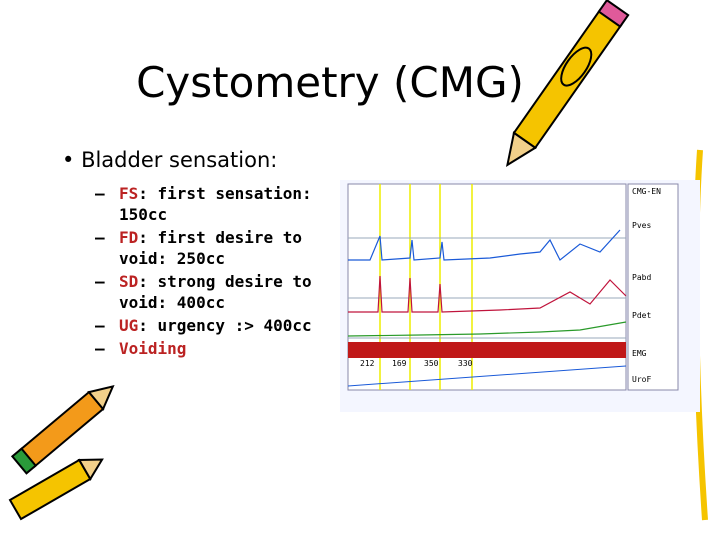 This screenshot has height=540, width=720. Describe the element at coordinates (129, 325) in the screenshot. I see `term: UG` at that location.